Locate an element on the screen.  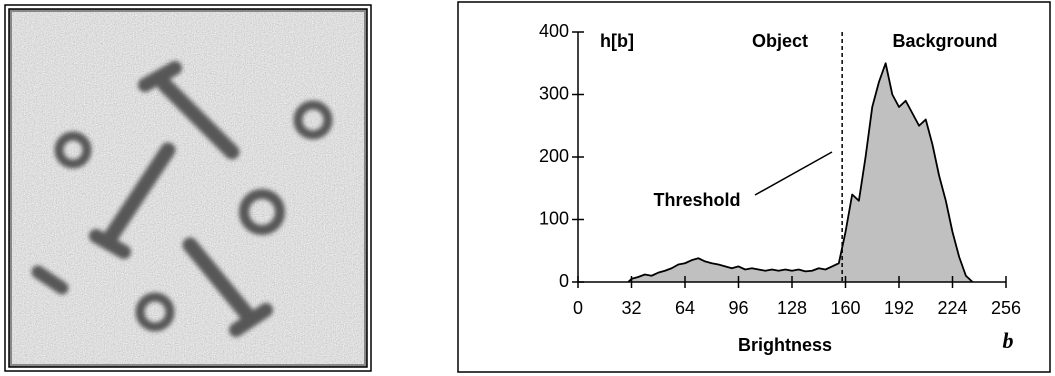
x-axis-symbol: b is located at coordinates (1008, 340).